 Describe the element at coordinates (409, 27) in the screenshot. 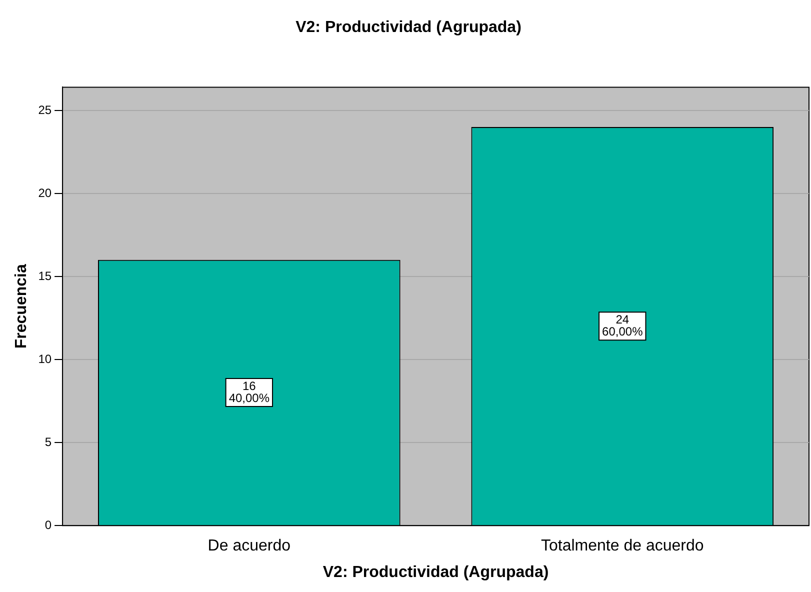

I see `chart-title: V2: Productividad (Agrupada)` at that location.